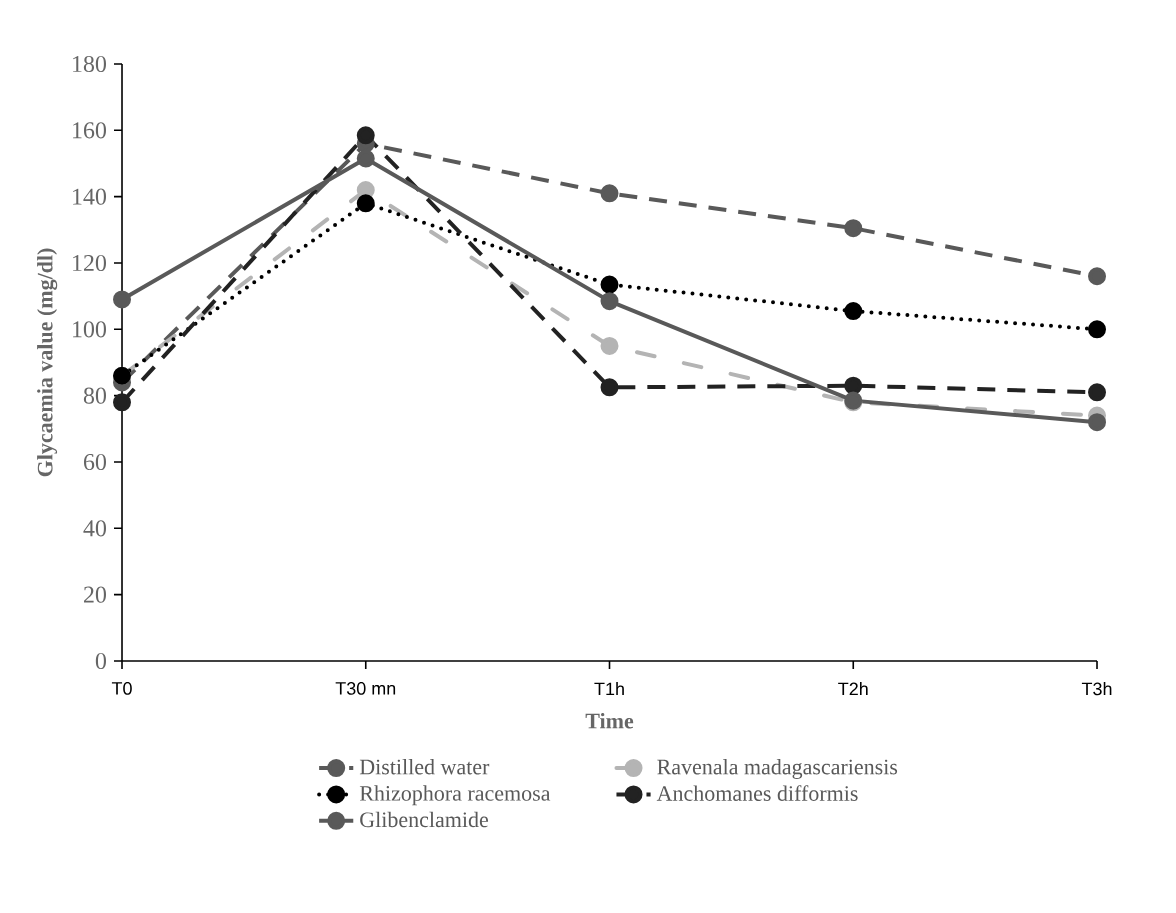 The height and width of the screenshot is (913, 1176). I want to click on x-tick-label: T3h, so click(1096, 689).